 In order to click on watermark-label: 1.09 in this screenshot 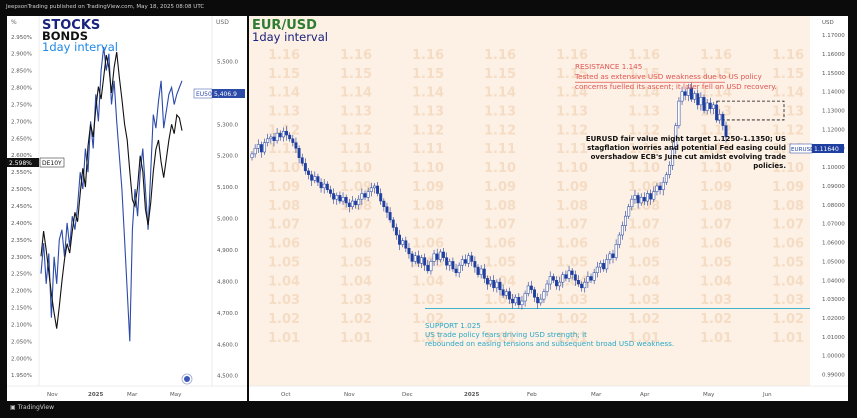, I will do `click(428, 187)`.